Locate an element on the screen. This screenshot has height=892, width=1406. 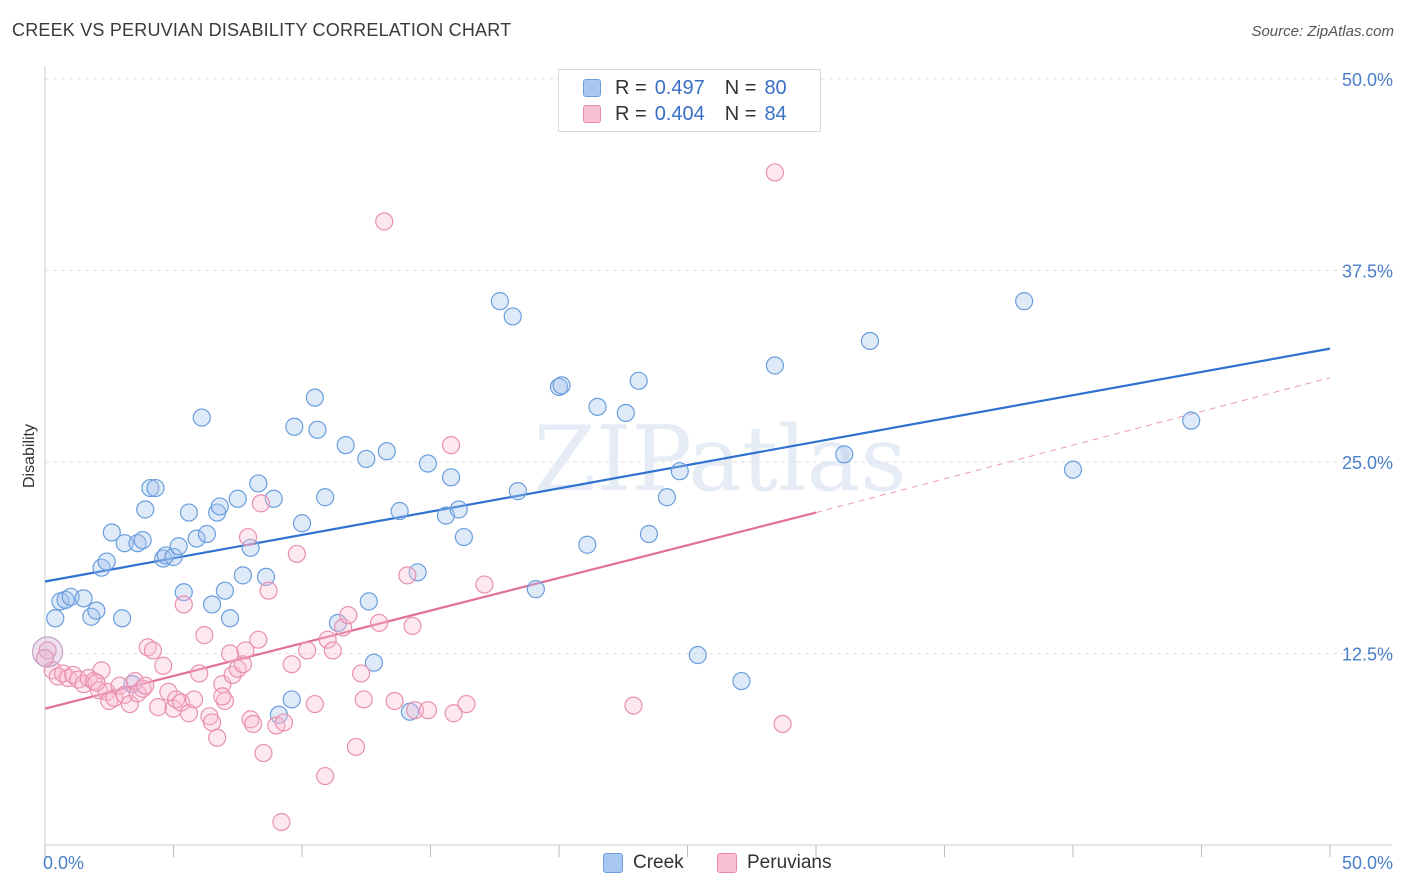
x-tick-label: 0.0% is located at coordinates (63, 863).